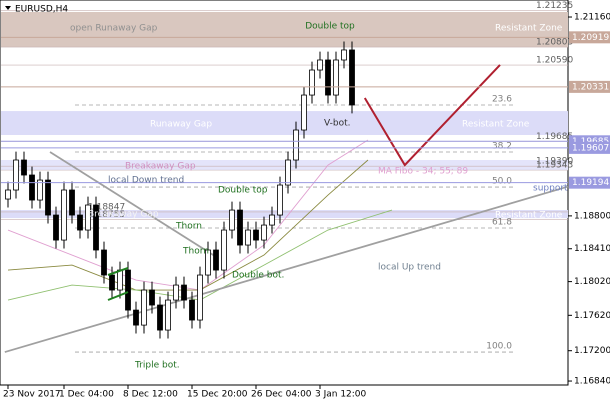 The height and width of the screenshot is (400, 610). I want to click on price-tag-label: 1.19607, so click(590, 148).